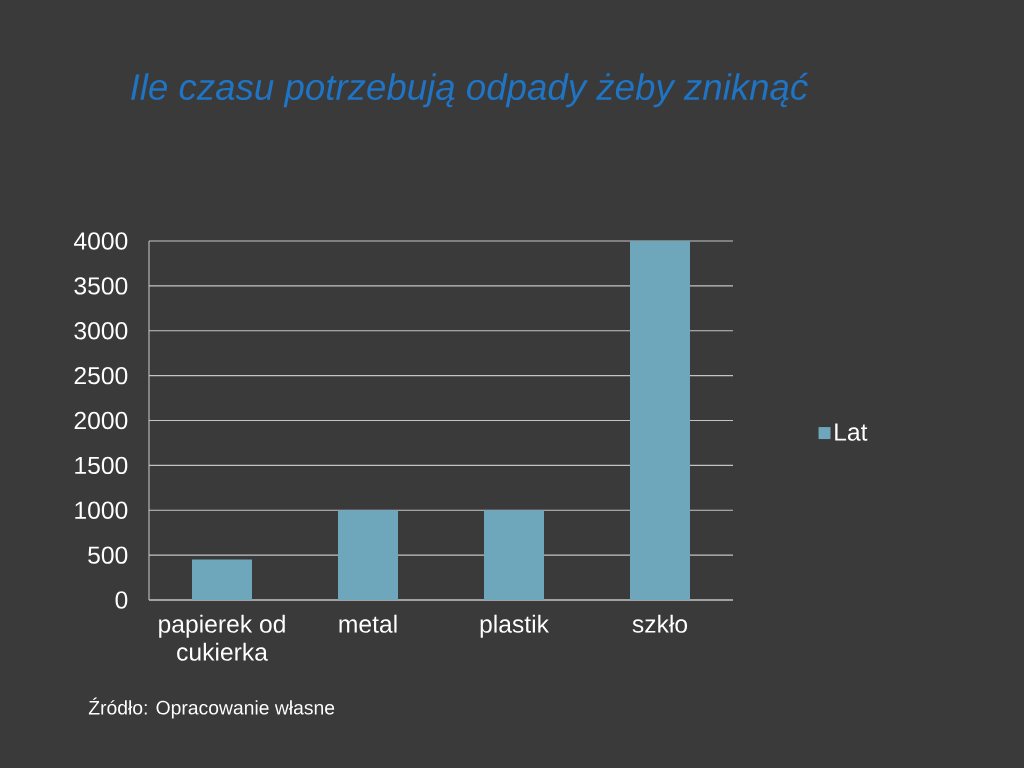 The height and width of the screenshot is (768, 1024). What do you see at coordinates (101, 465) in the screenshot?
I see `y-tick-label: 1500` at bounding box center [101, 465].